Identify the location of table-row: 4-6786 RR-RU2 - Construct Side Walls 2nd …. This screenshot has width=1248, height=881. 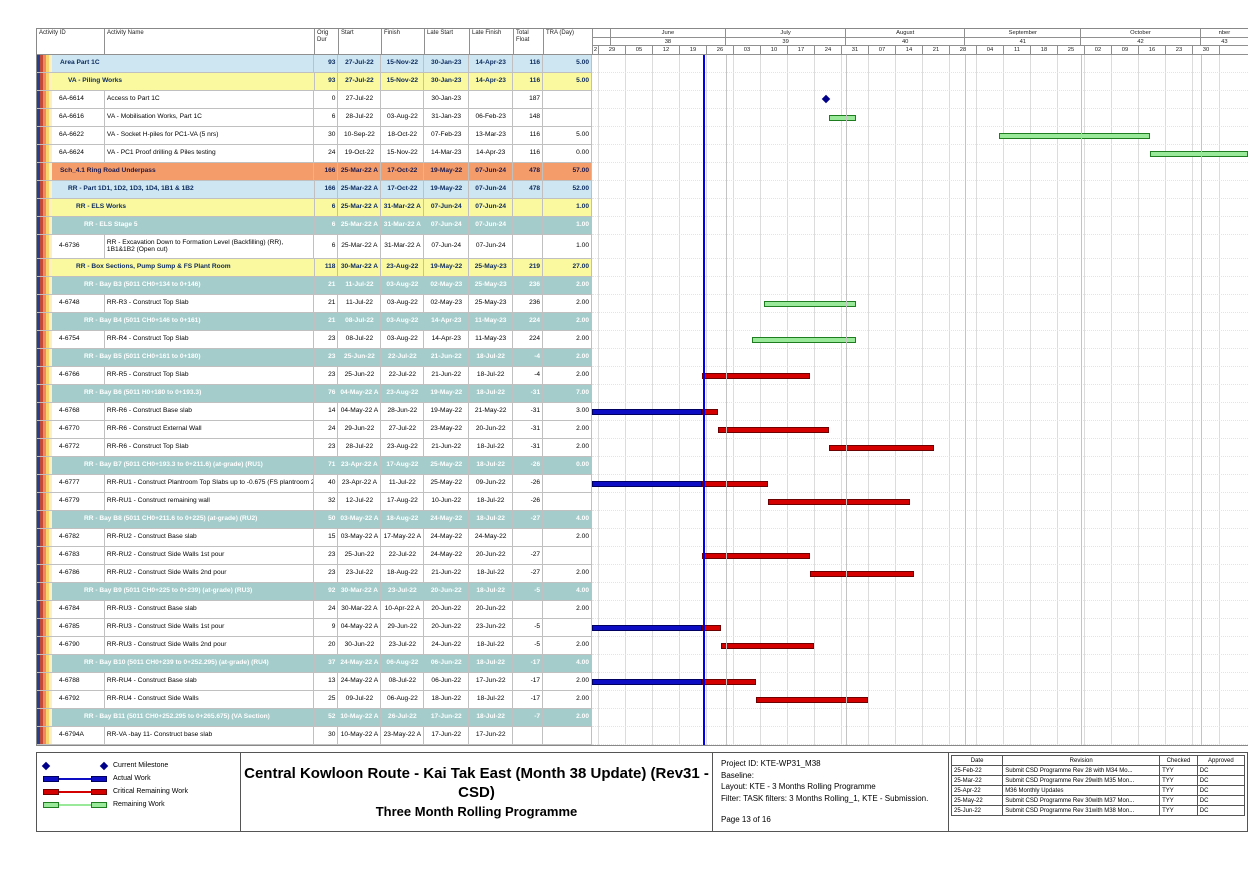
(642, 574).